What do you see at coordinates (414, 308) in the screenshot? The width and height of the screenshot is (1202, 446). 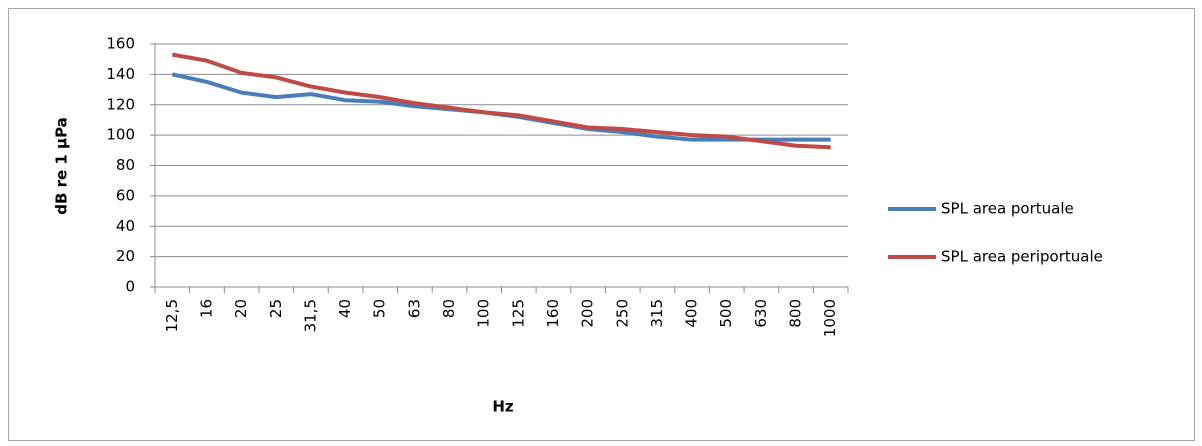 I see `x-tick-label: 63` at bounding box center [414, 308].